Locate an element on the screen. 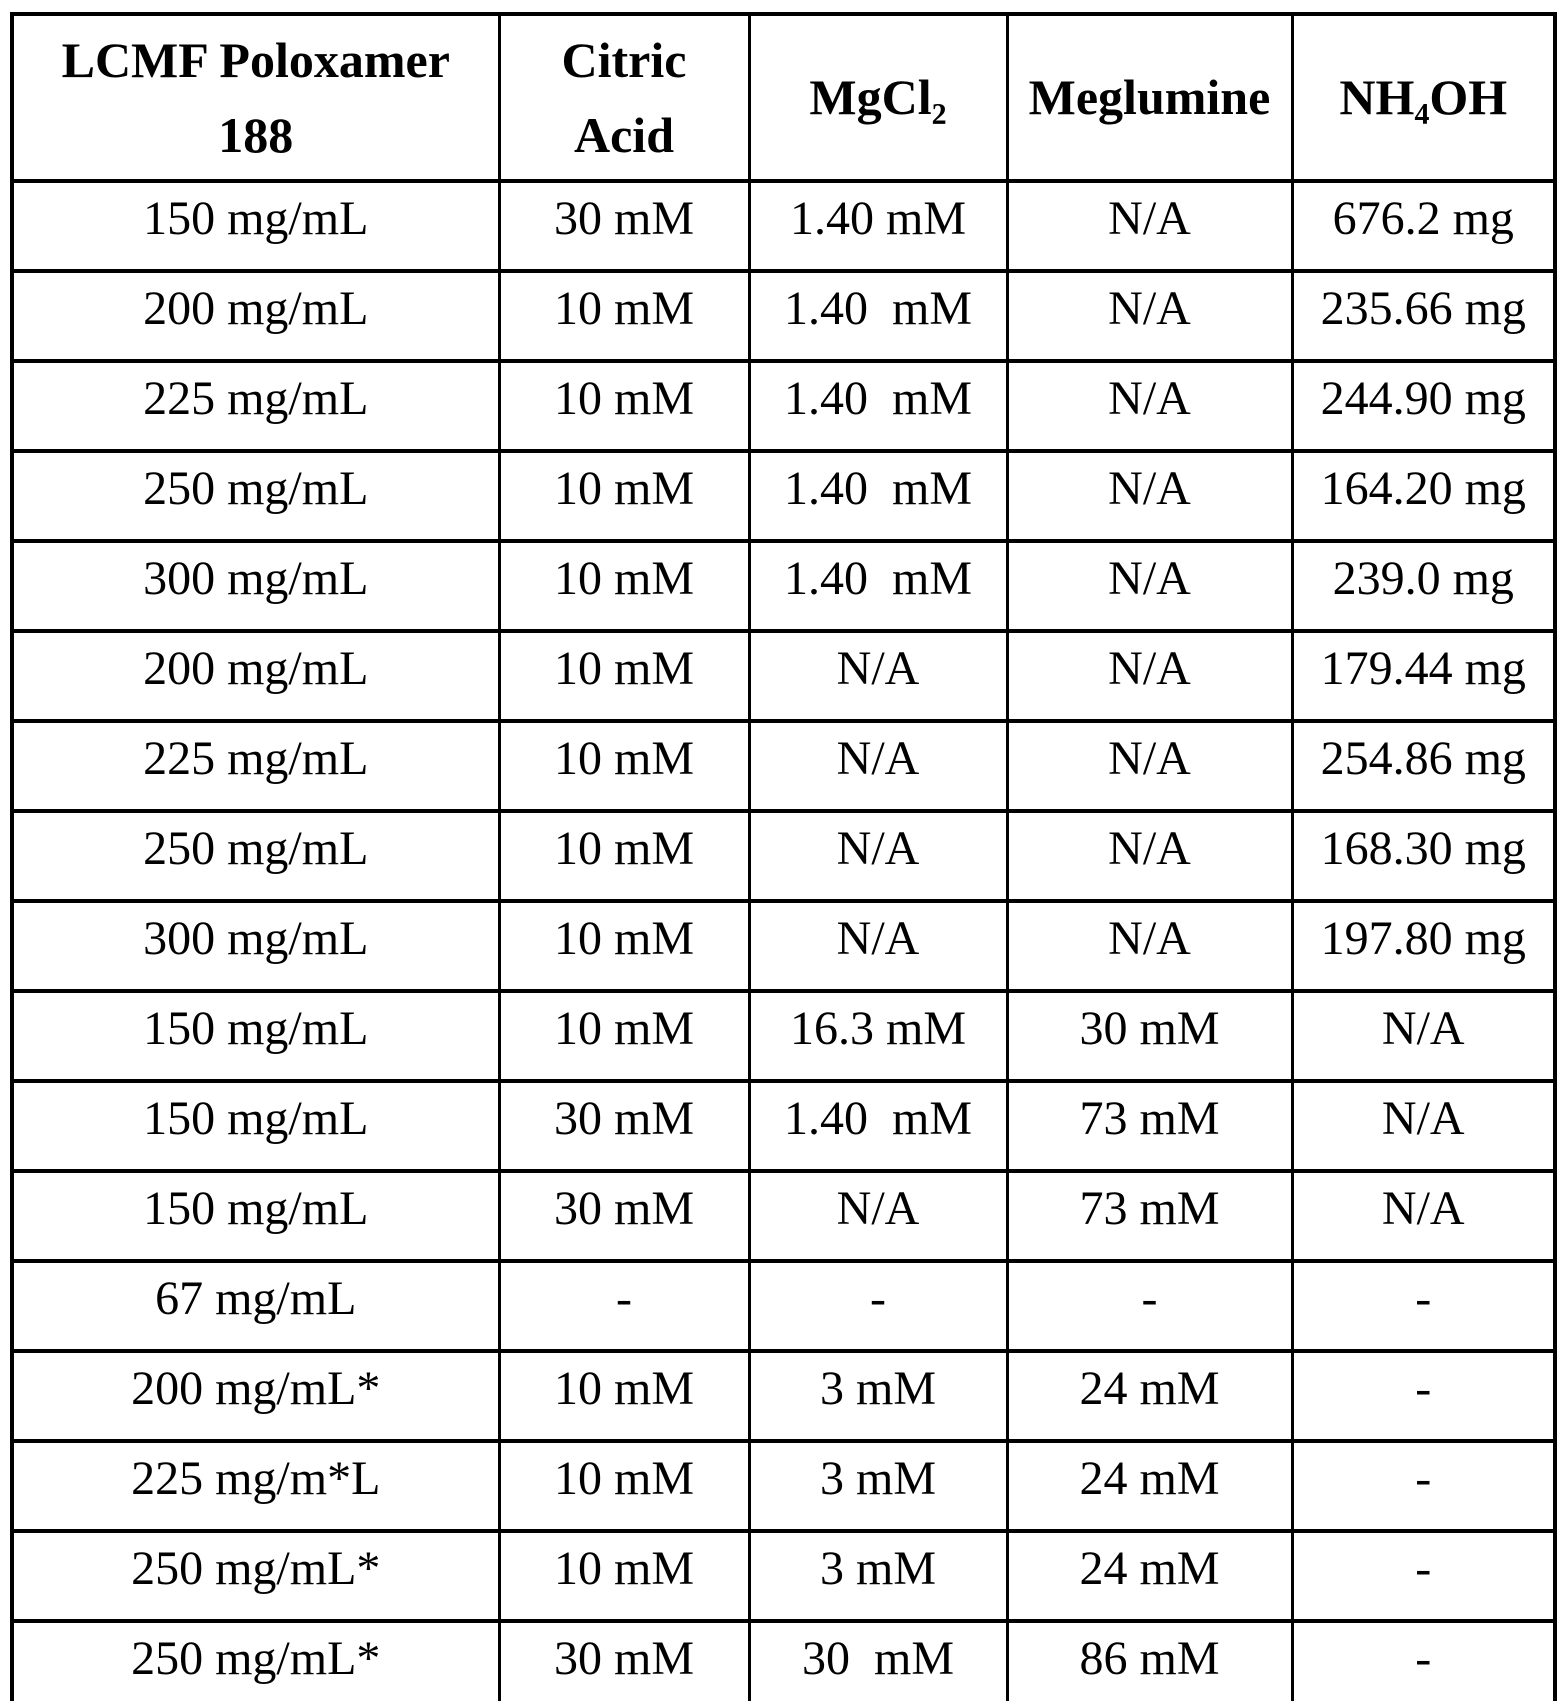  table-row: 250 mg/mL* 10 mM 3 mM 24 mM - is located at coordinates (783, 1576).